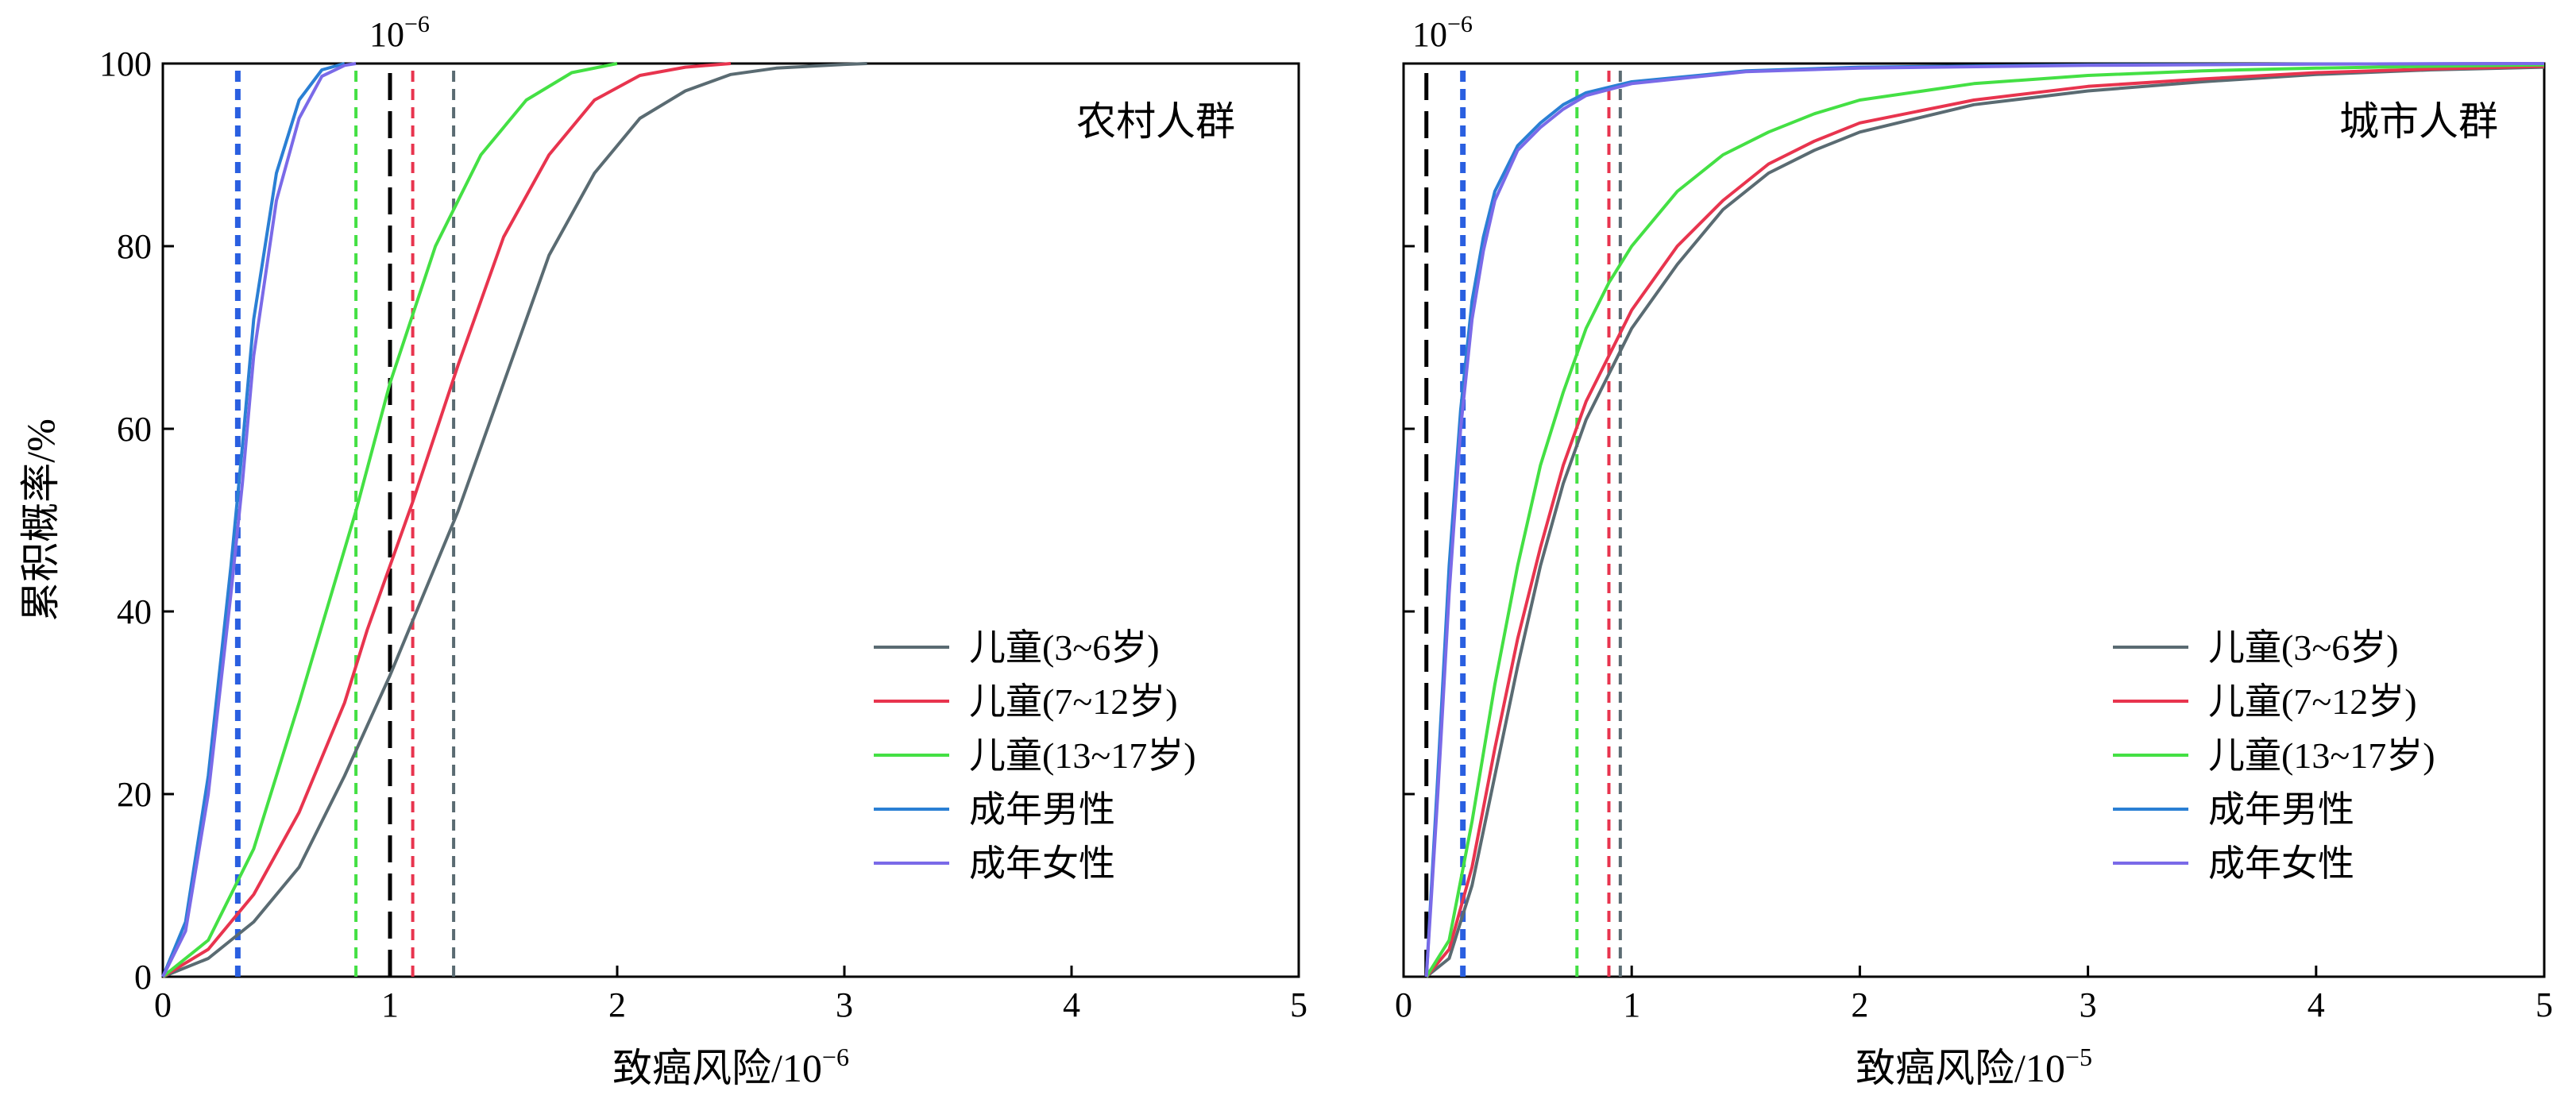 Image resolution: width=2576 pixels, height=1099 pixels. What do you see at coordinates (717, 1068) in the screenshot?
I see `x-axis-label-text-rural: 致癌风险/10` at bounding box center [717, 1068].